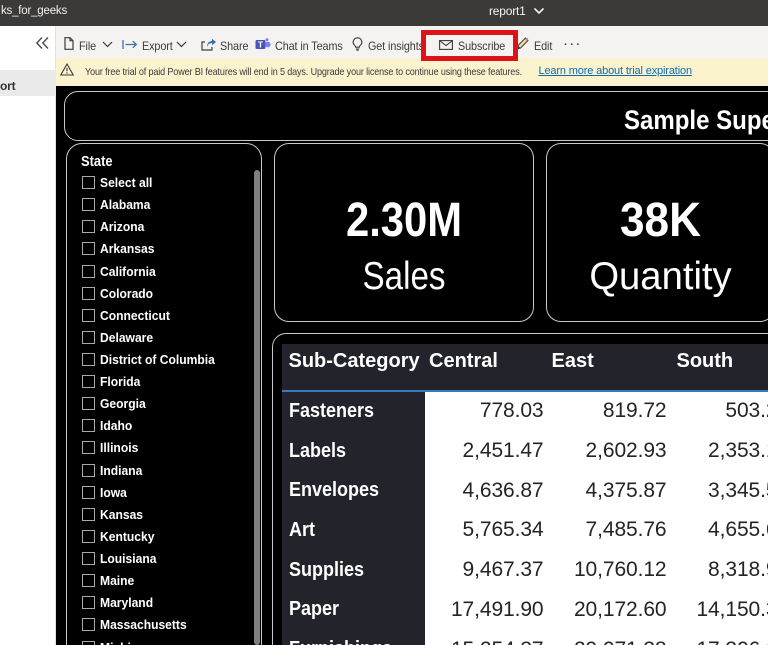 Image resolution: width=768 pixels, height=645 pixels. What do you see at coordinates (261, 45) in the screenshot?
I see `svg-text: T` at bounding box center [261, 45].